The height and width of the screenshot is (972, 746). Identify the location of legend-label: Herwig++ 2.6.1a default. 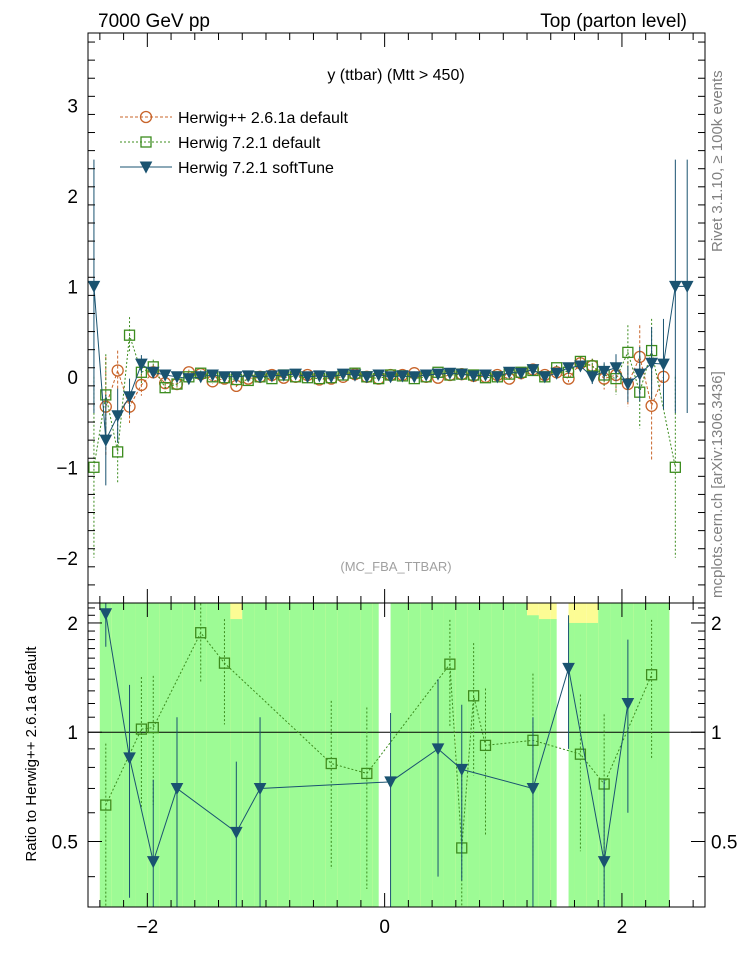
(263, 118).